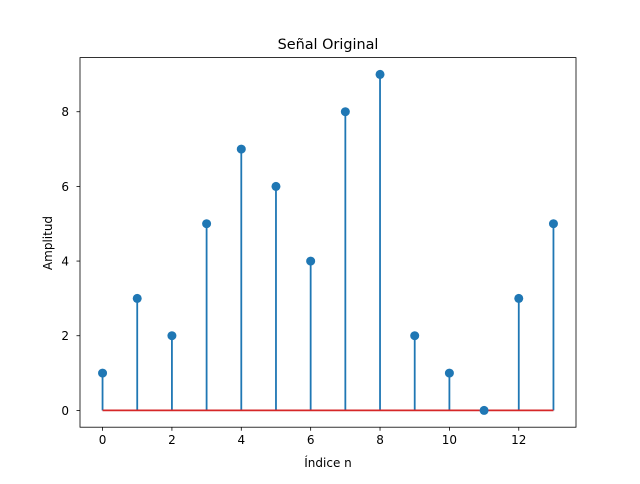  I want to click on y-tick-label: 6, so click(65, 187).